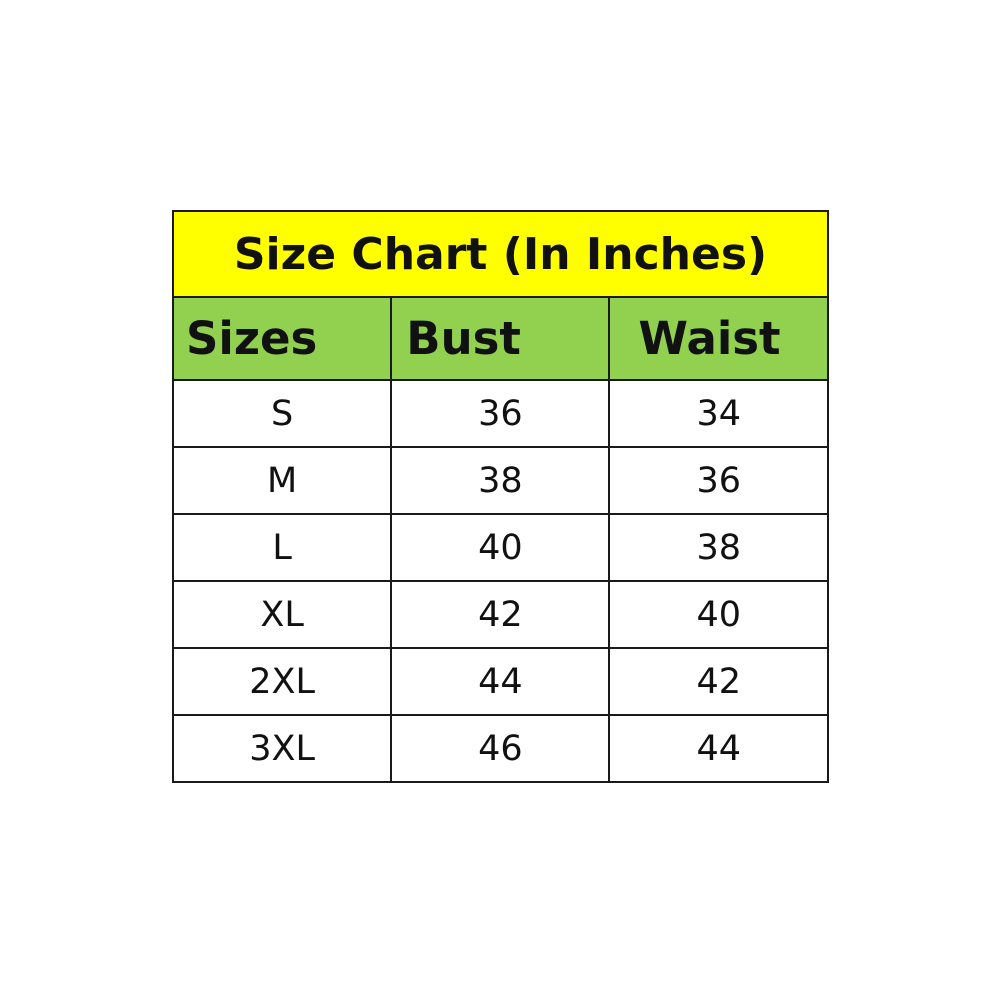 The width and height of the screenshot is (1000, 1000). I want to click on waist-cell: 40, so click(718, 614).